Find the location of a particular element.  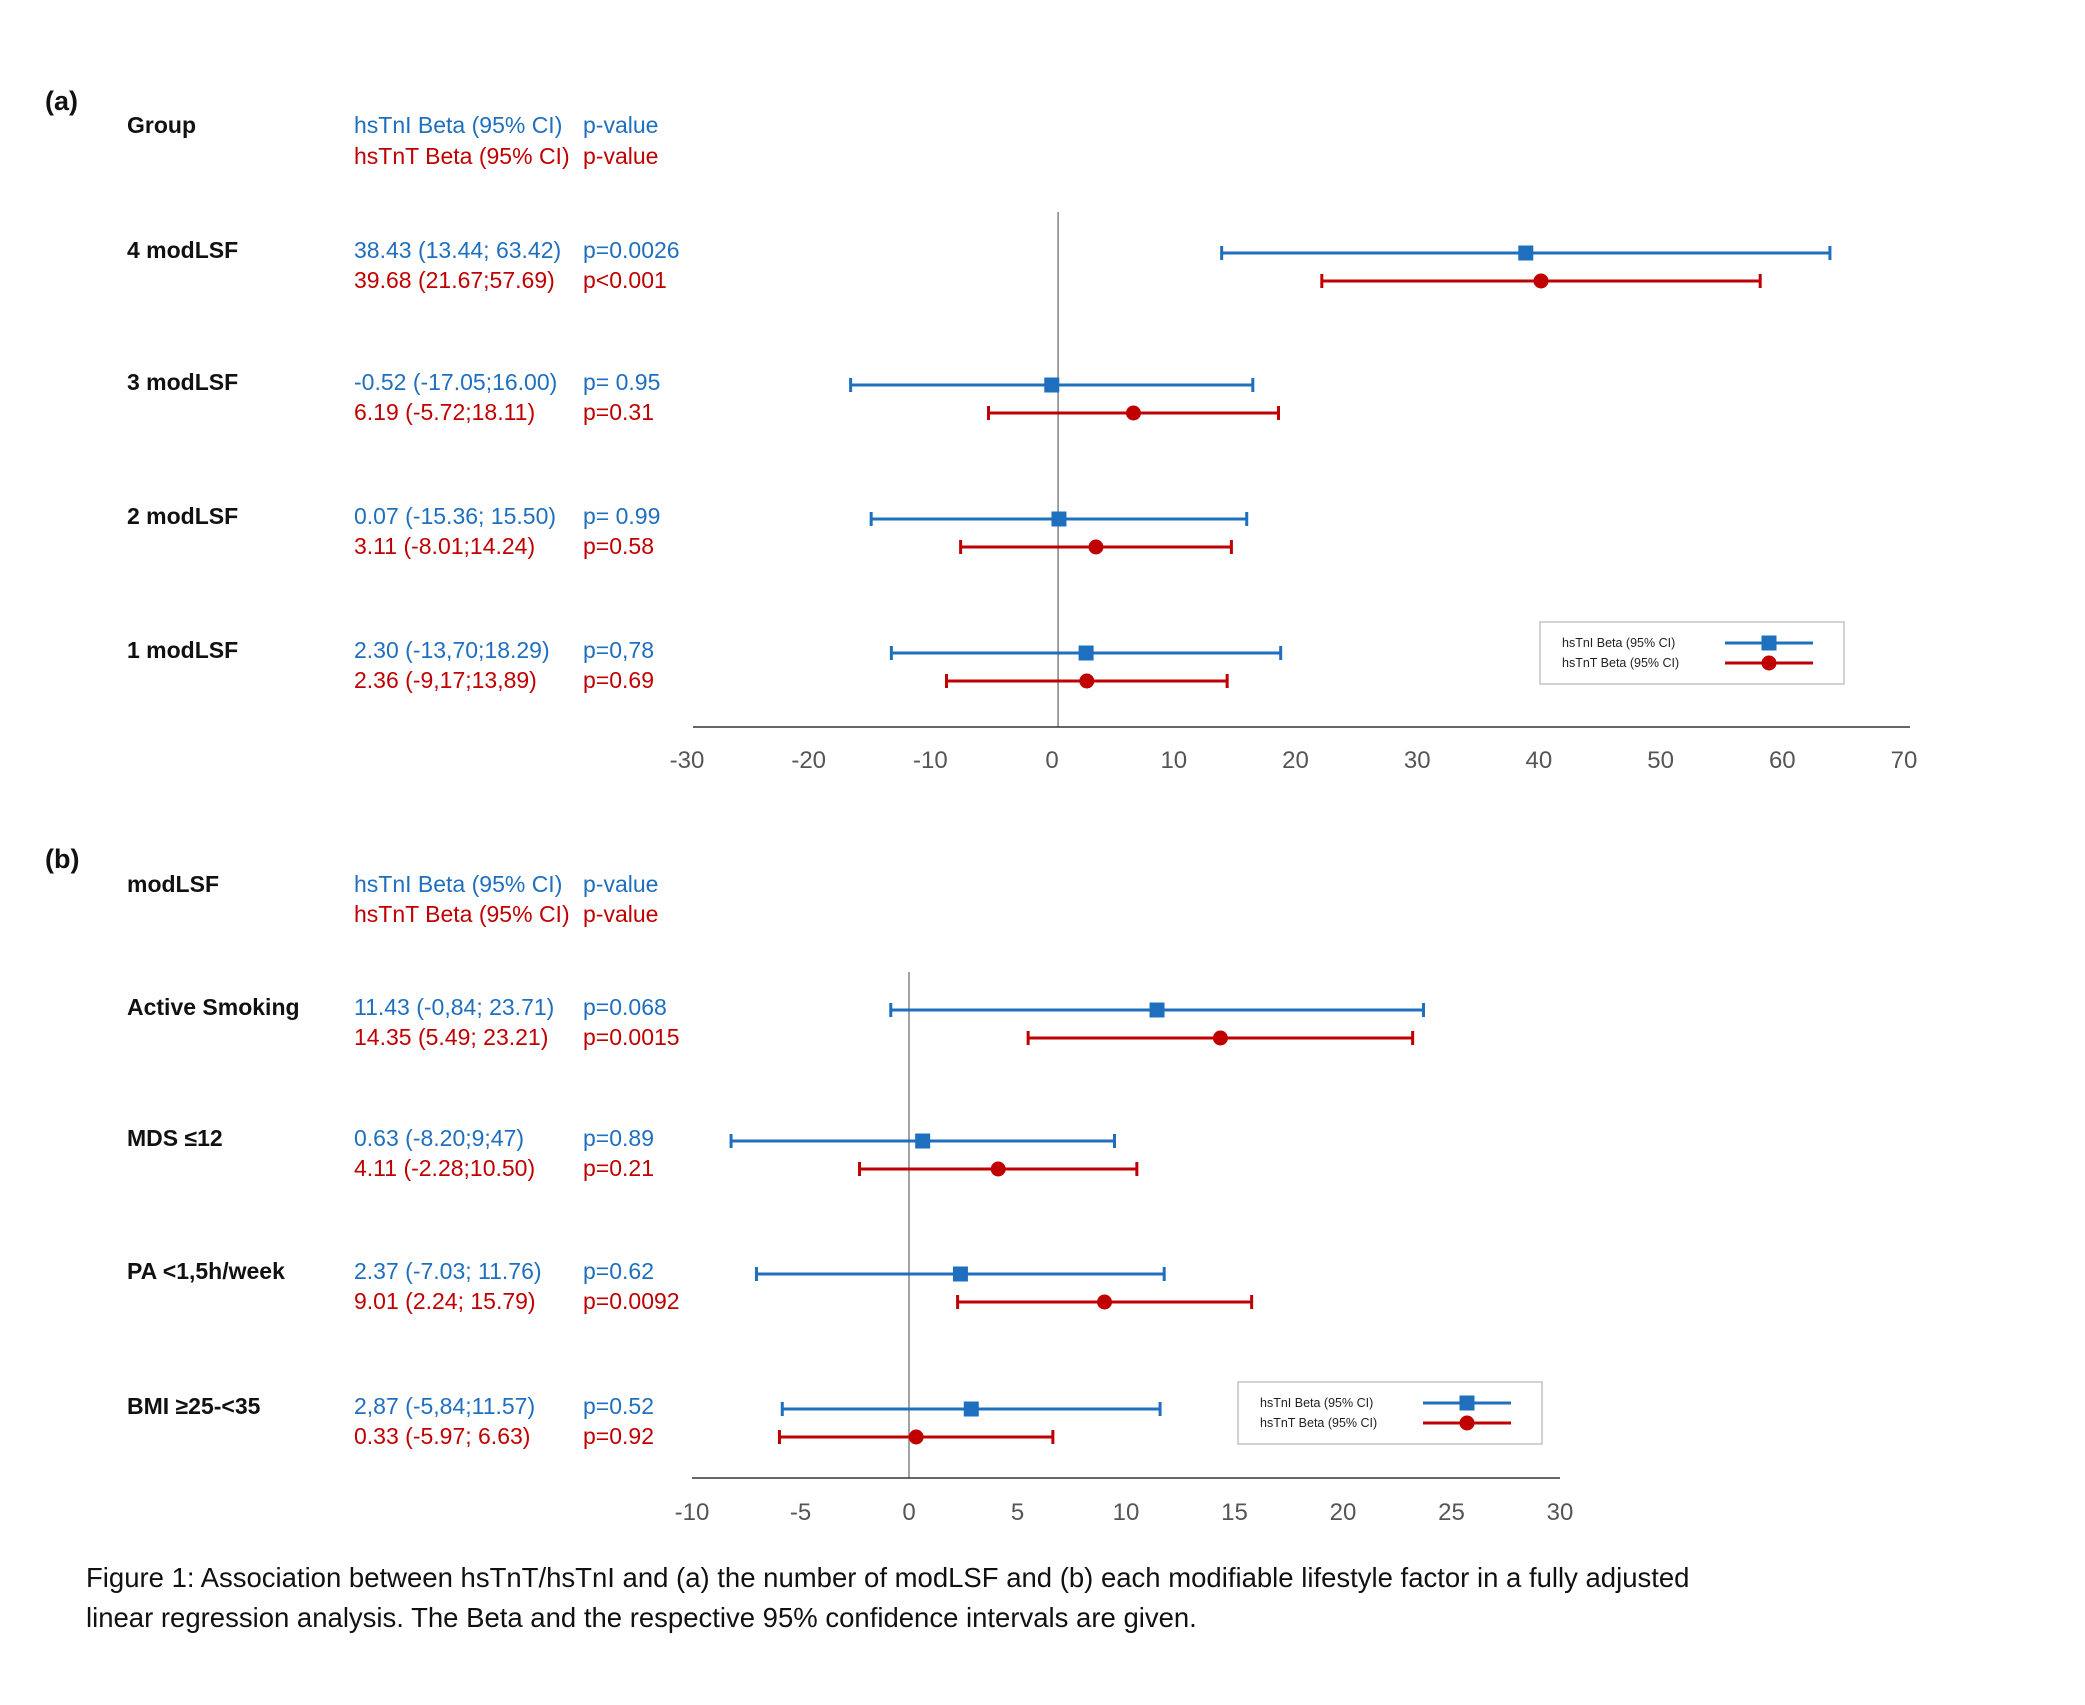

hstnt-pvalue-text: p=0.31 is located at coordinates (618, 412).